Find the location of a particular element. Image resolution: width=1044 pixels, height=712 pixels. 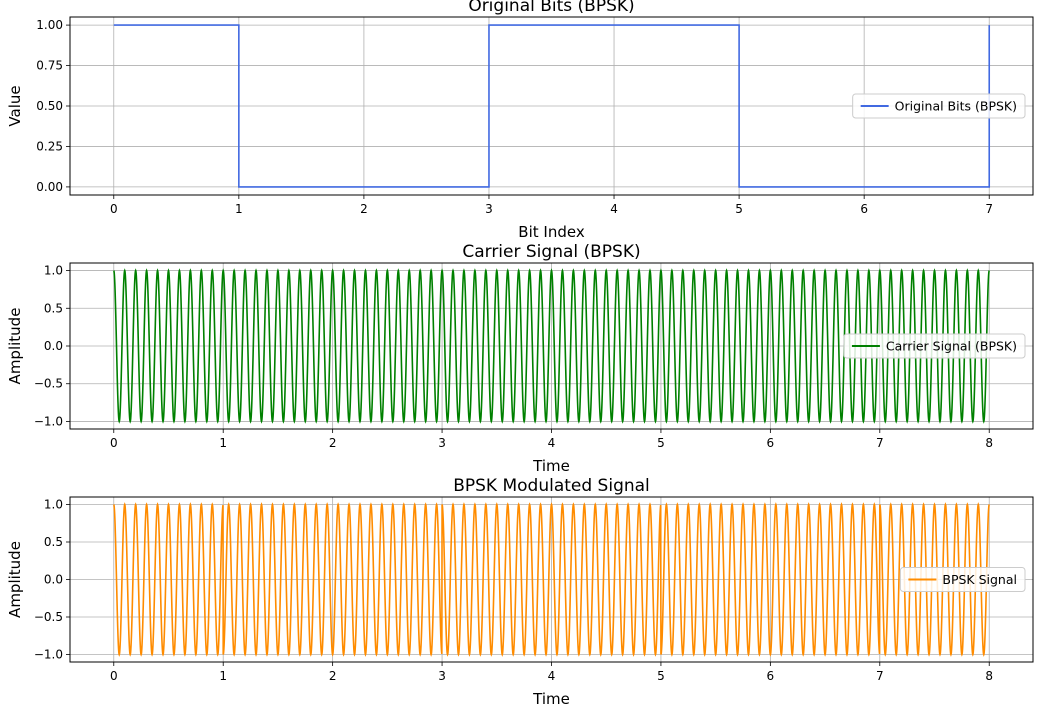

chart-title: BPSK Modulated Signal is located at coordinates (551, 486).